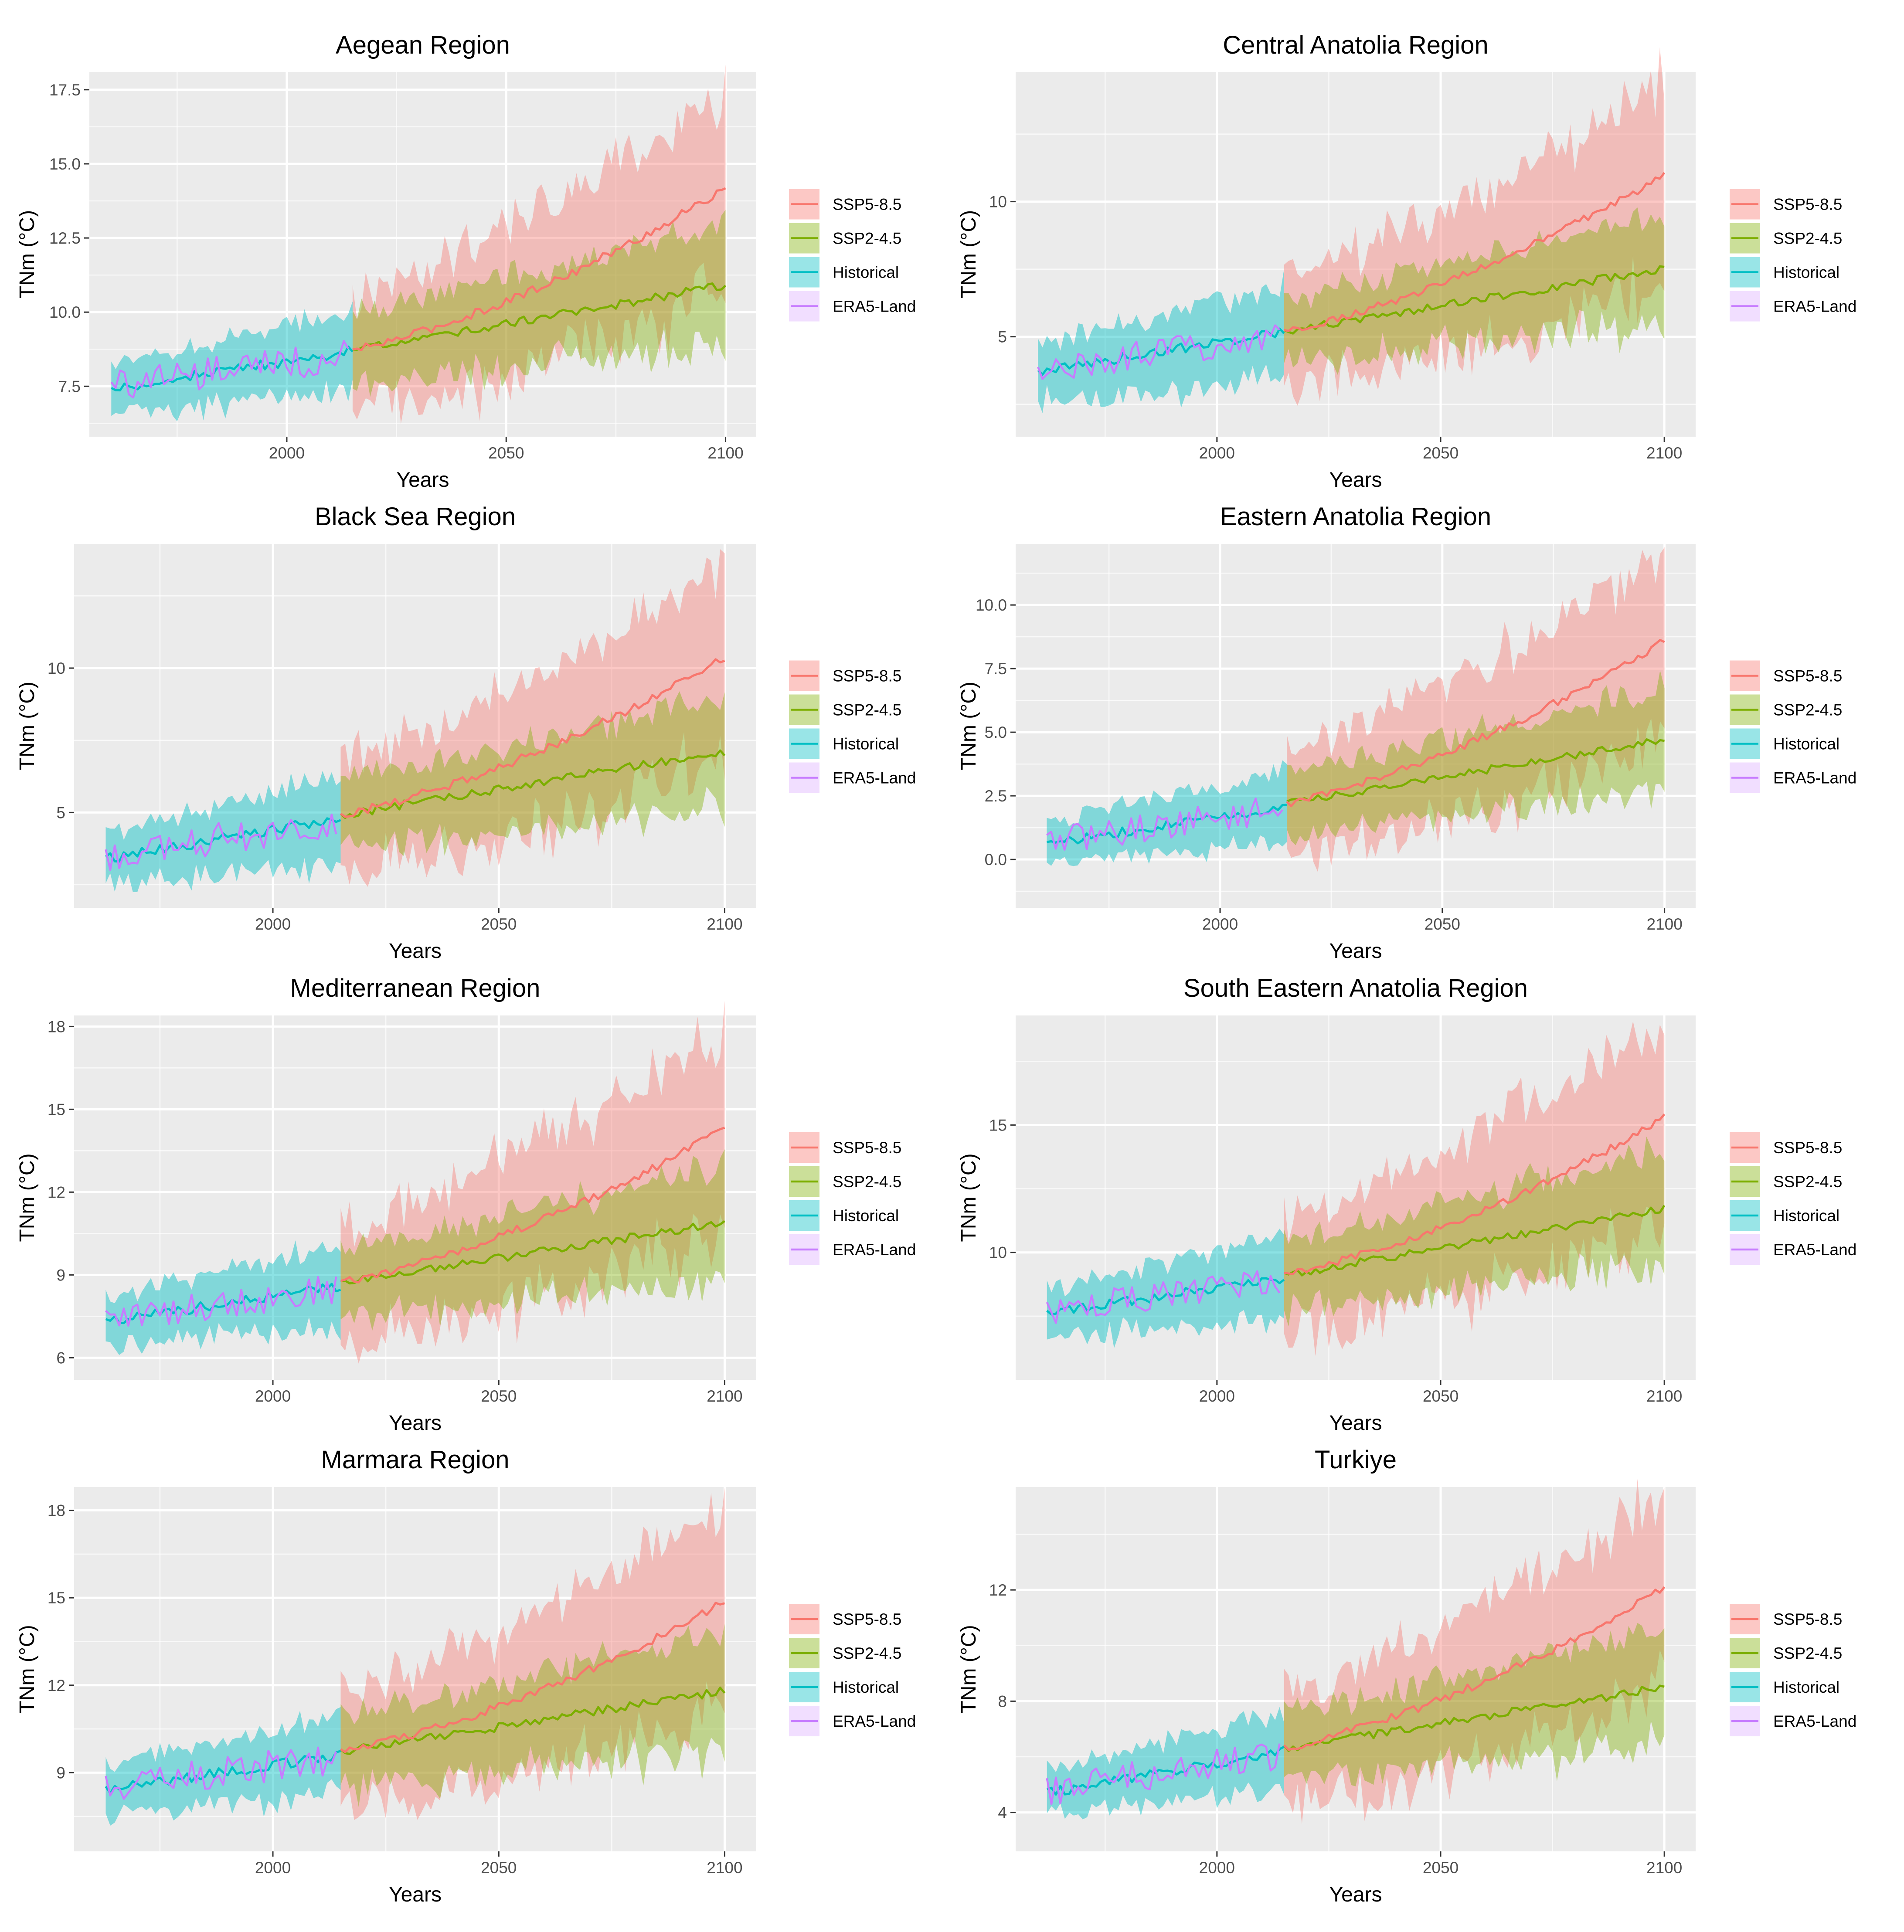  I want to click on y-tick-label: 15, so click(56, 1598).